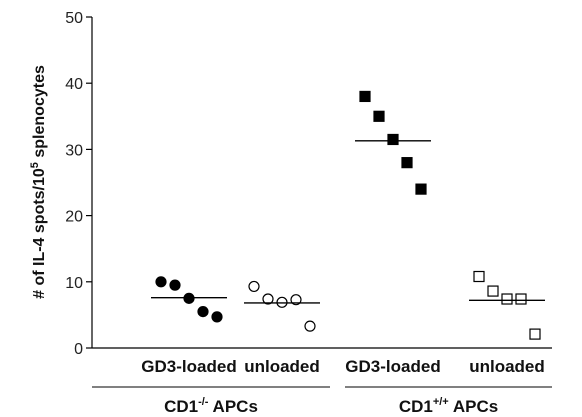 Image resolution: width=582 pixels, height=417 pixels. Describe the element at coordinates (74, 84) in the screenshot. I see `y-tick-label: 40` at that location.